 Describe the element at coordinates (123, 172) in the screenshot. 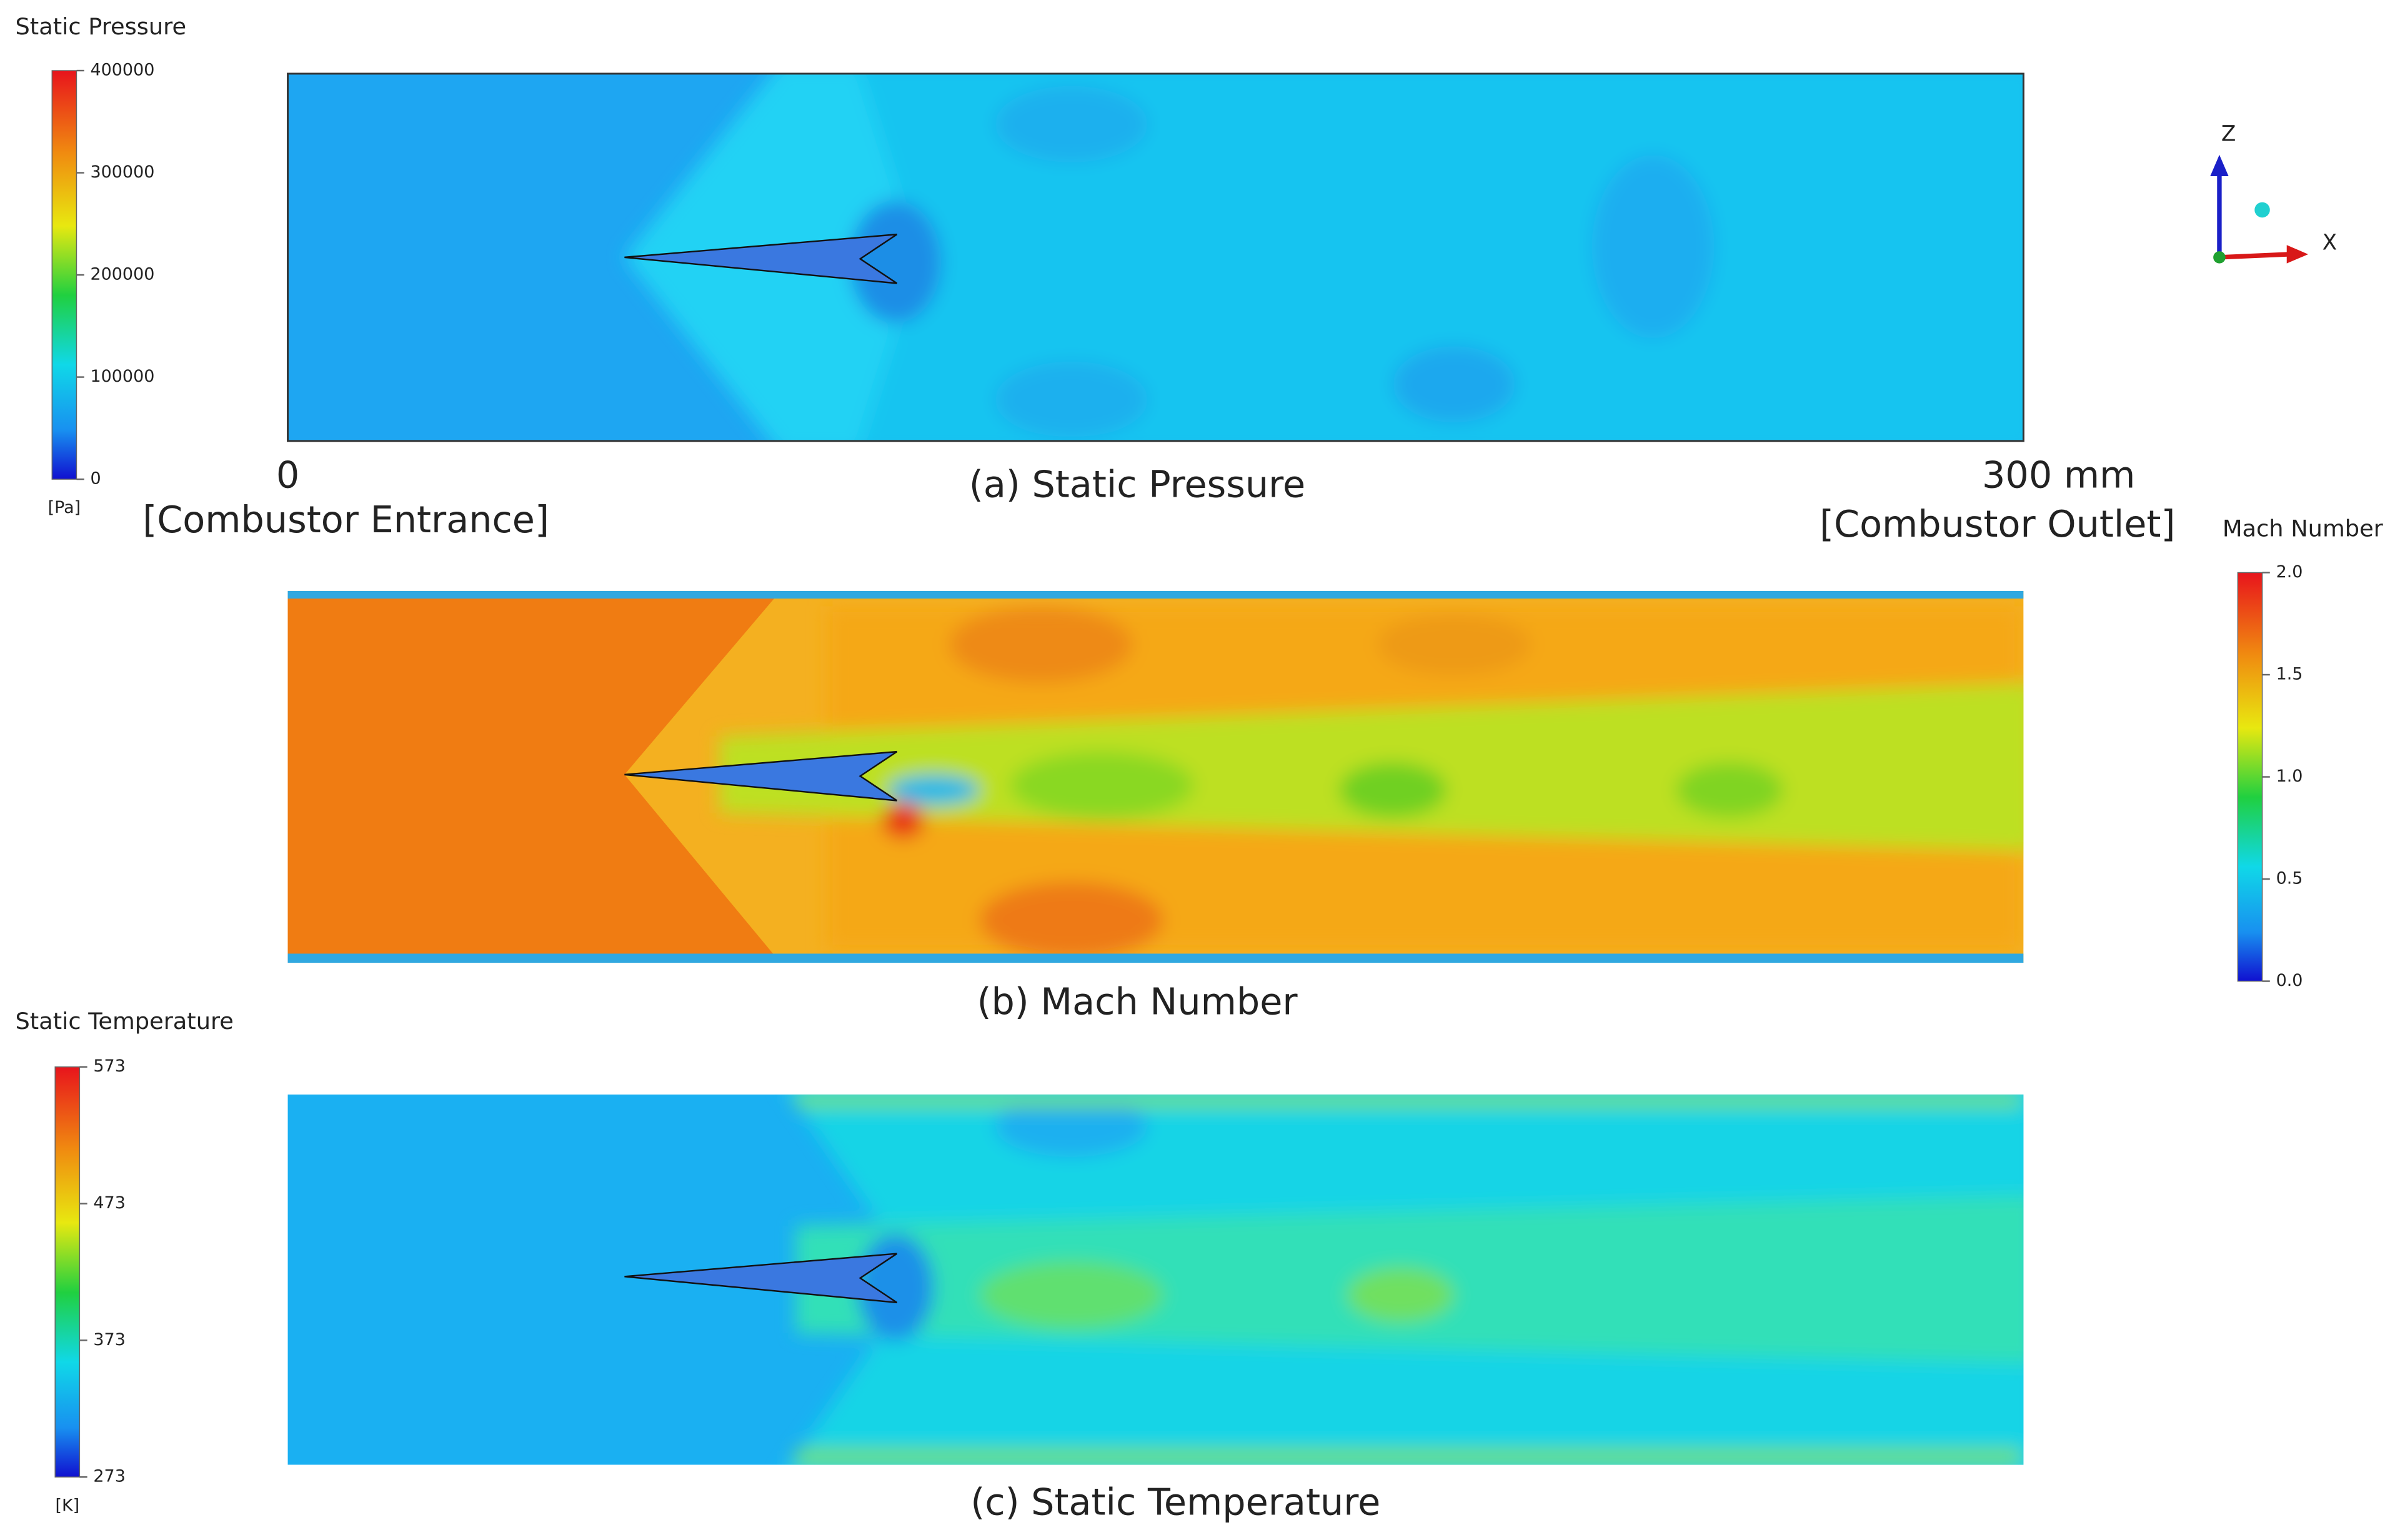

I see `legend-tick-label: 300000` at that location.